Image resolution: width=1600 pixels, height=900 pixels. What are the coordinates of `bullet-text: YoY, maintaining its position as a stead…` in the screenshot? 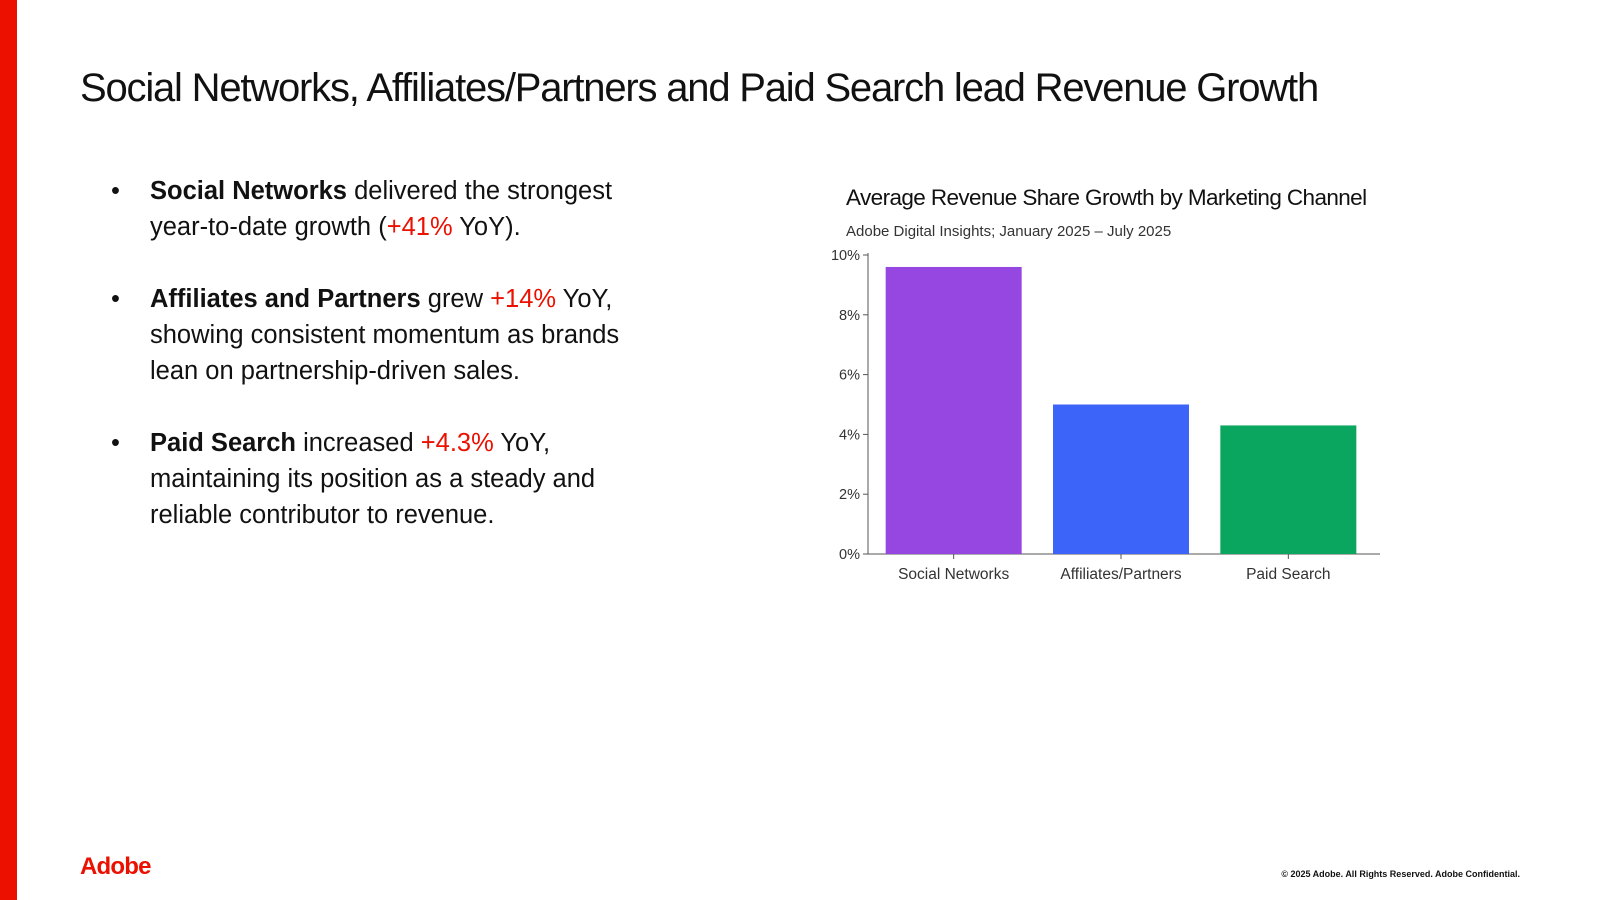 It's located at (373, 479).